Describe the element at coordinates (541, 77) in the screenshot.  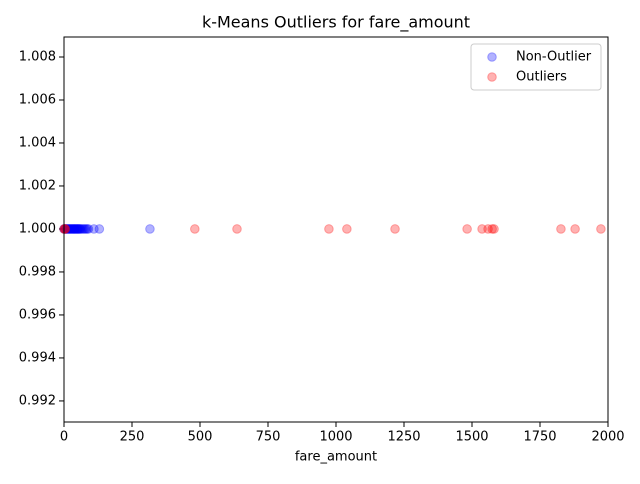
I see `legend-label: Outliers` at that location.